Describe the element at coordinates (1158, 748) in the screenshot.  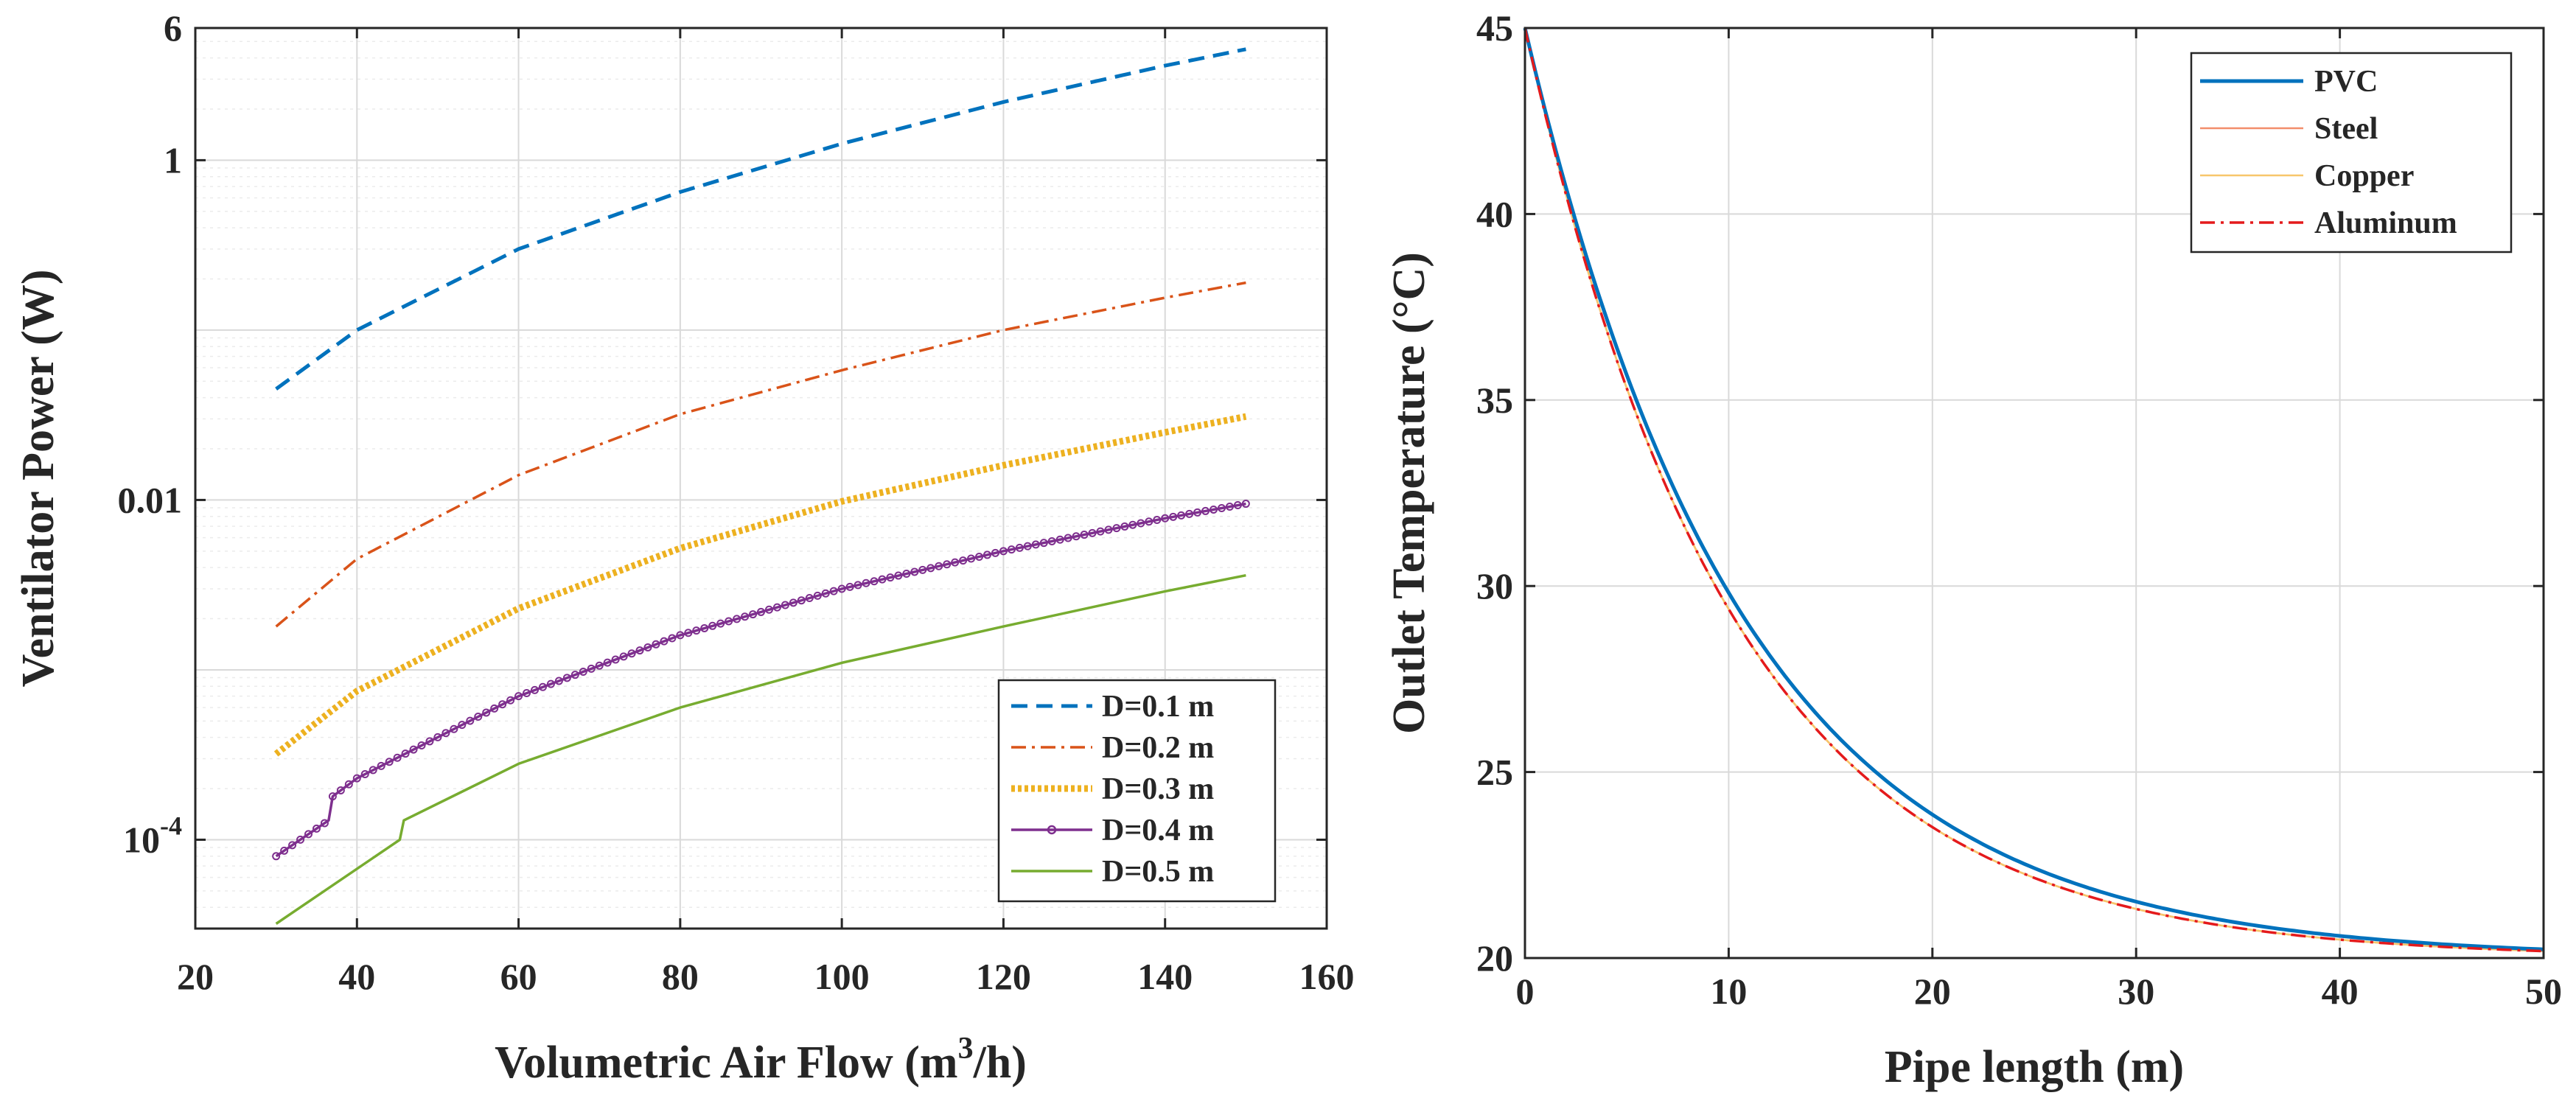
I see `left-legend-label-2: D=0.2 m` at that location.